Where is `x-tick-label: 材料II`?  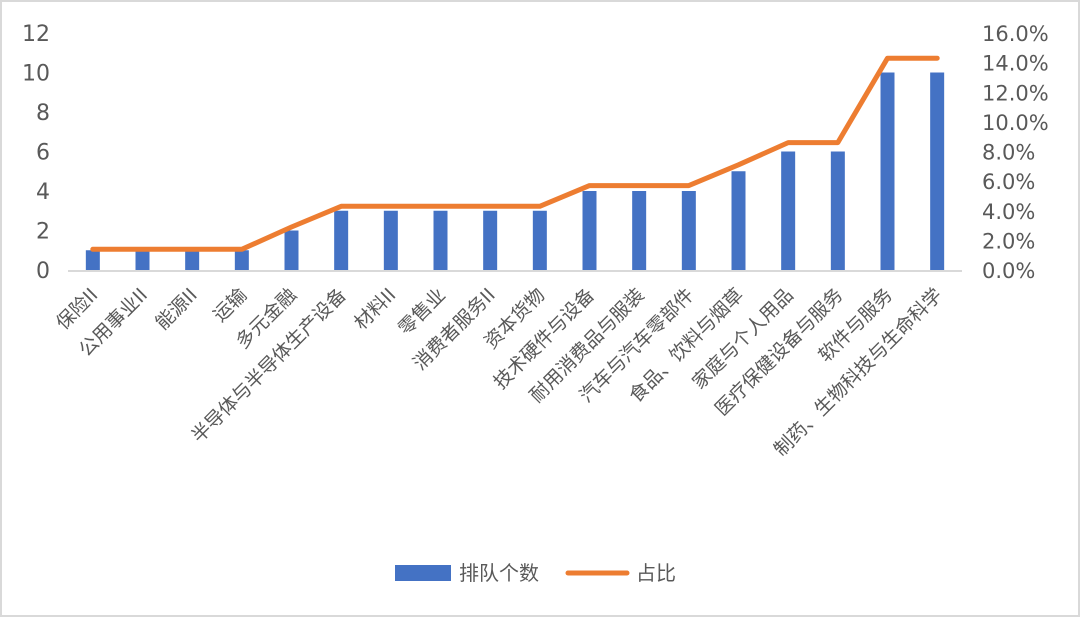 x-tick-label: 材料II is located at coordinates (375, 309).